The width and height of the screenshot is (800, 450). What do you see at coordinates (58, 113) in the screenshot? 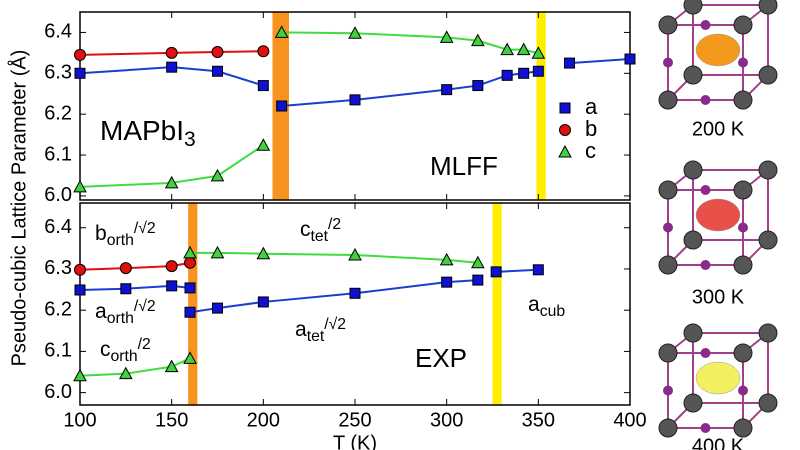
I see `y-tick-label: 6.2` at bounding box center [58, 113].